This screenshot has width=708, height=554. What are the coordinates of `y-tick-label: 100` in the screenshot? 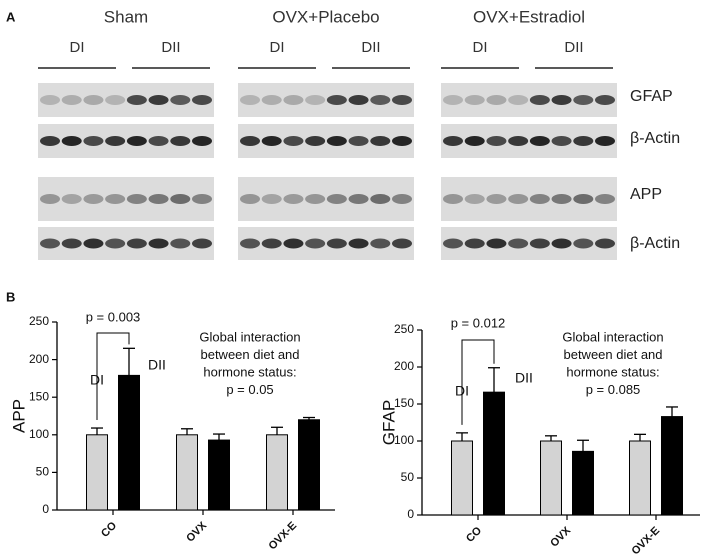 It's located at (39, 434).